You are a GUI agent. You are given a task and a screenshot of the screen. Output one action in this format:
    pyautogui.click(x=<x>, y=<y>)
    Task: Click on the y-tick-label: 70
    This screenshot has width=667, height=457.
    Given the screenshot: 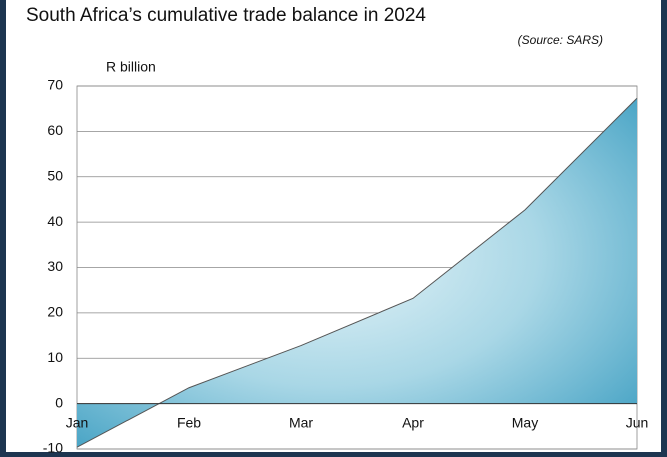 What is the action you would take?
    pyautogui.click(x=55, y=85)
    